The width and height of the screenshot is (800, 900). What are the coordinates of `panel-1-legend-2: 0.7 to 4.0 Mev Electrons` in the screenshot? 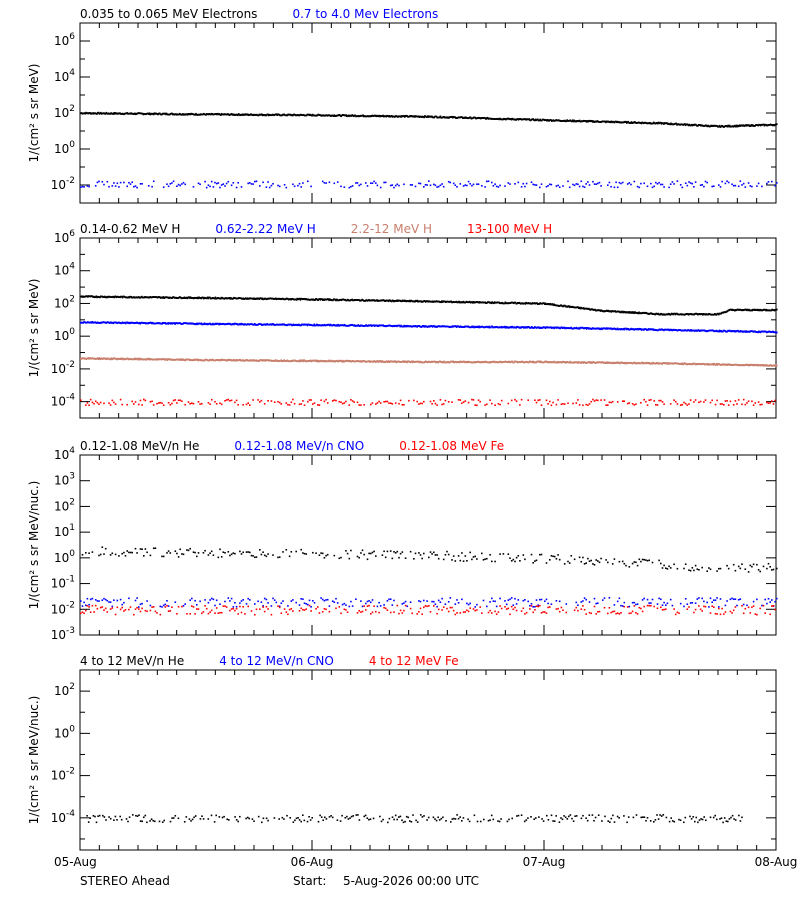 It's located at (365, 14).